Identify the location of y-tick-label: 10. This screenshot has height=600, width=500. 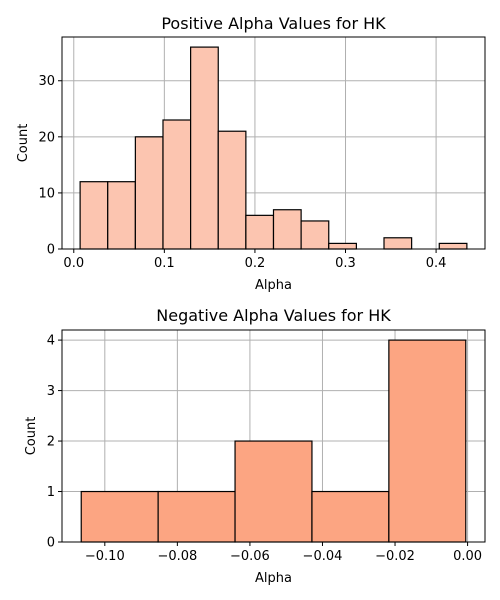
(46, 193).